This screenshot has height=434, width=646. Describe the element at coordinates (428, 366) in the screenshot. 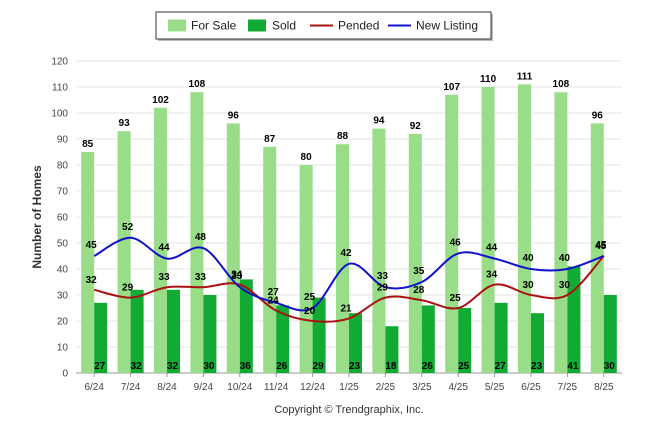

I see `sold-value-label: 26` at that location.